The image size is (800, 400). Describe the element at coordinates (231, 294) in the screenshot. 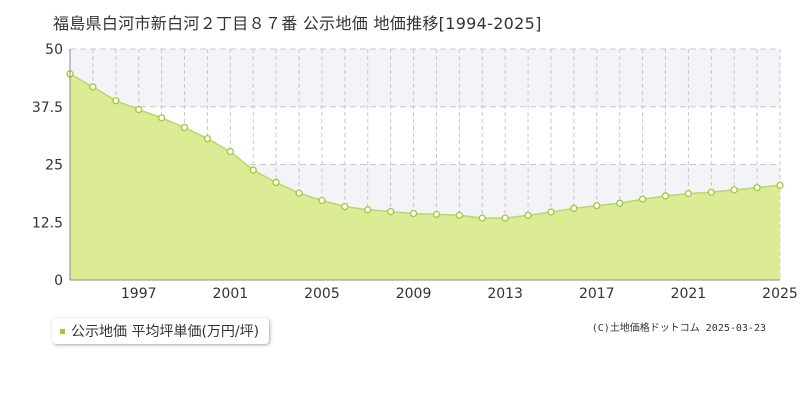

I see `x-tick-label: 2001` at that location.